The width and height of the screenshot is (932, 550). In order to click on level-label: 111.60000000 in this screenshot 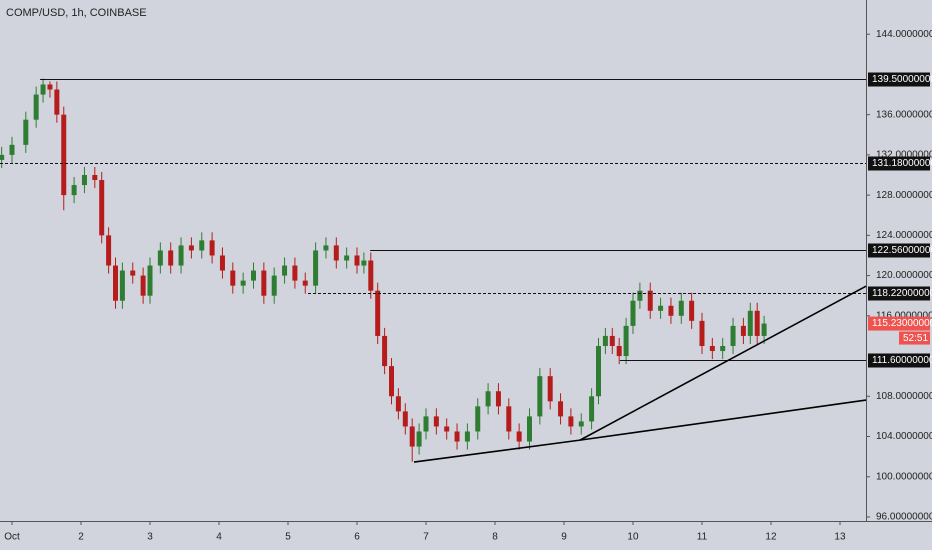, I will do `click(902, 360)`.